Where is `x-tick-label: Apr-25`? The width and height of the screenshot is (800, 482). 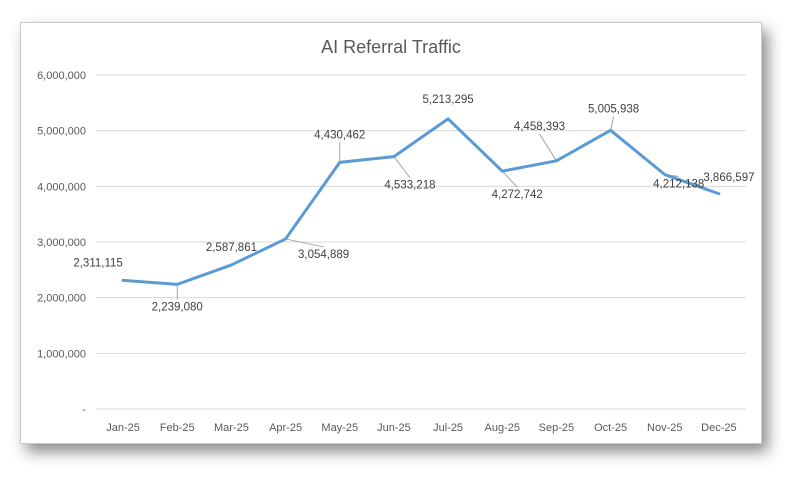 x-tick-label: Apr-25 is located at coordinates (285, 428).